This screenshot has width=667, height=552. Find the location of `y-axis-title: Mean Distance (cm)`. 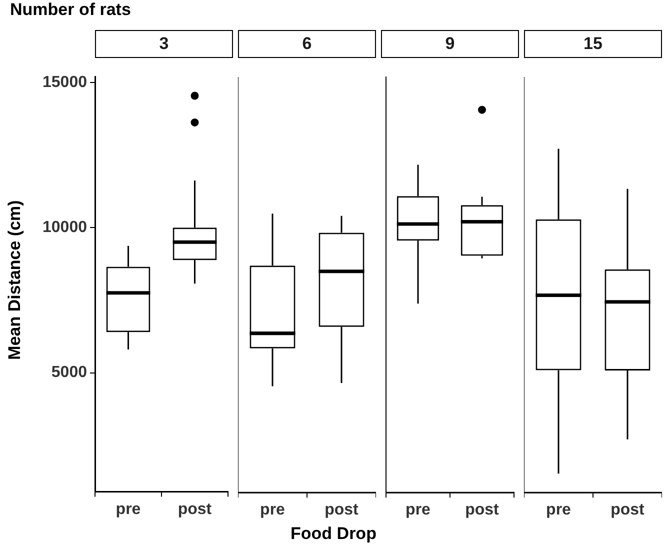

y-axis-title: Mean Distance (cm) is located at coordinates (15, 280).